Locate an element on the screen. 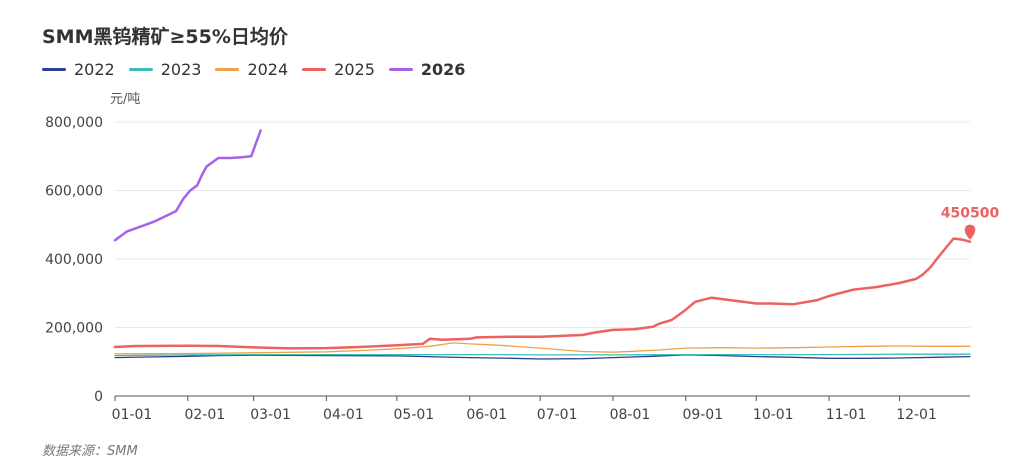 The width and height of the screenshot is (1024, 467). x-tick-label: 09-01 is located at coordinates (702, 415).